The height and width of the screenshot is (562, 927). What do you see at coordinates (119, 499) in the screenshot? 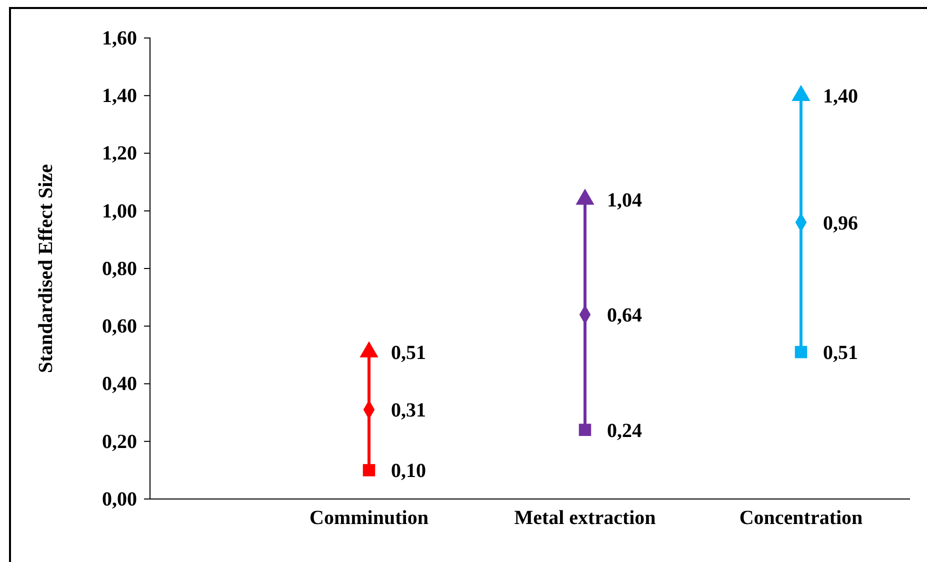
I see `y-tick-label: 0,00` at bounding box center [119, 499].